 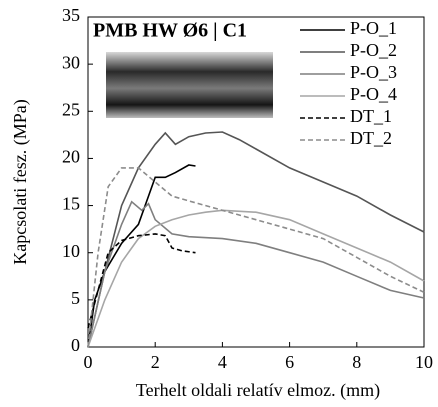 What do you see at coordinates (373, 72) in the screenshot?
I see `legend-label: P-O_3` at bounding box center [373, 72].